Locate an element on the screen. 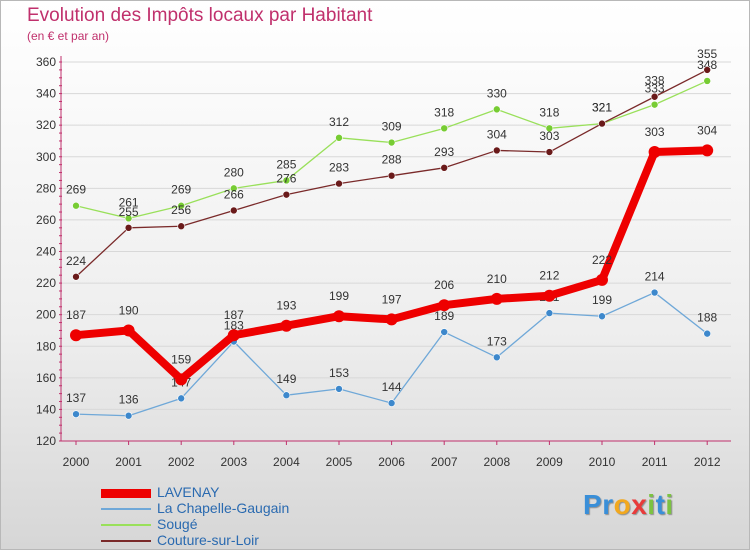 This screenshot has height=550, width=750. y-tick-label: 180 is located at coordinates (46, 346).